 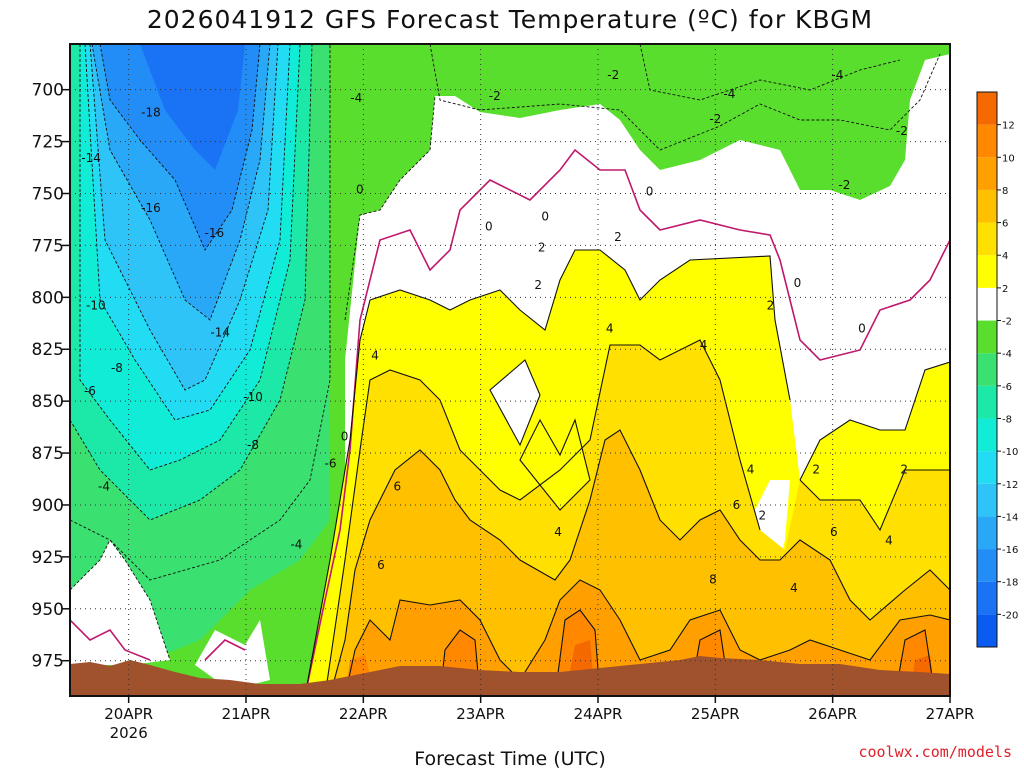 I want to click on colorbar-tick-label: 6, so click(x=1005, y=224).